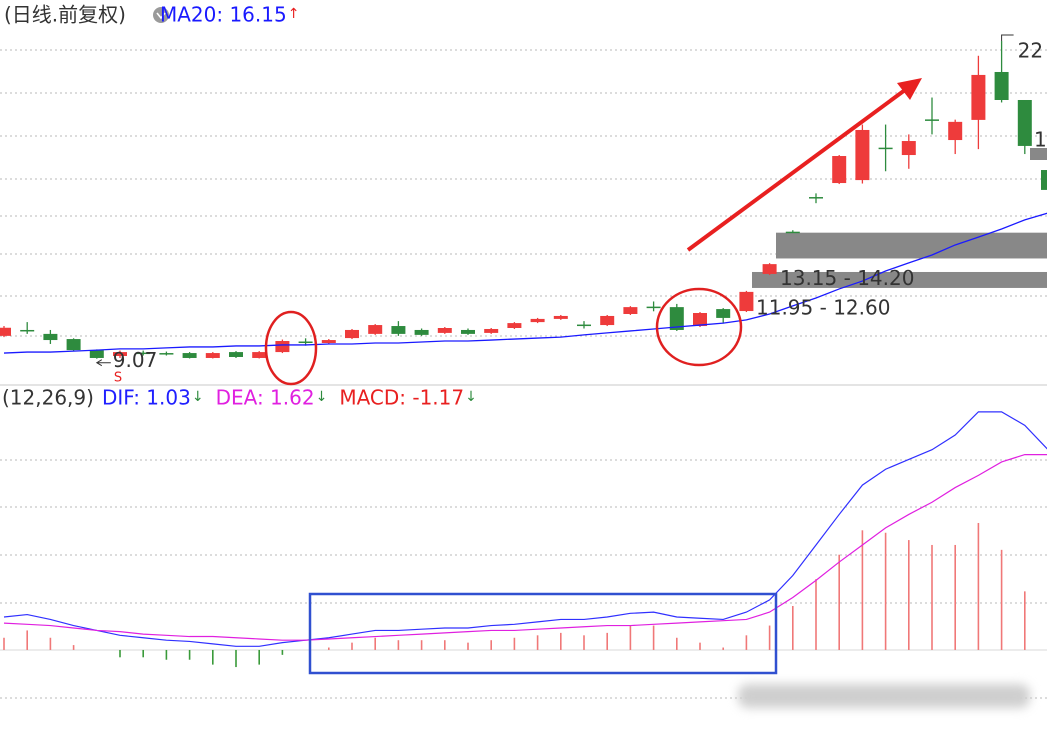  Describe the element at coordinates (146, 398) in the screenshot. I see `legend-label: DIF: 1.03` at that location.